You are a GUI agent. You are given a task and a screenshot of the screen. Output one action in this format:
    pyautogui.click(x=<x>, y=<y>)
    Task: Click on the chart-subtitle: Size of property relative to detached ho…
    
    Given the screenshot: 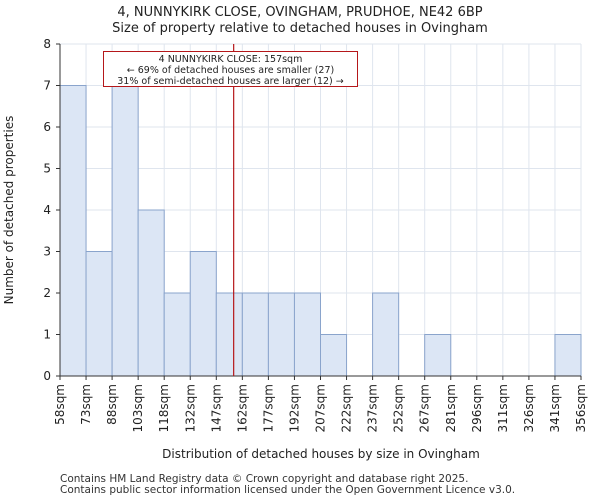 What is the action you would take?
    pyautogui.click(x=300, y=28)
    